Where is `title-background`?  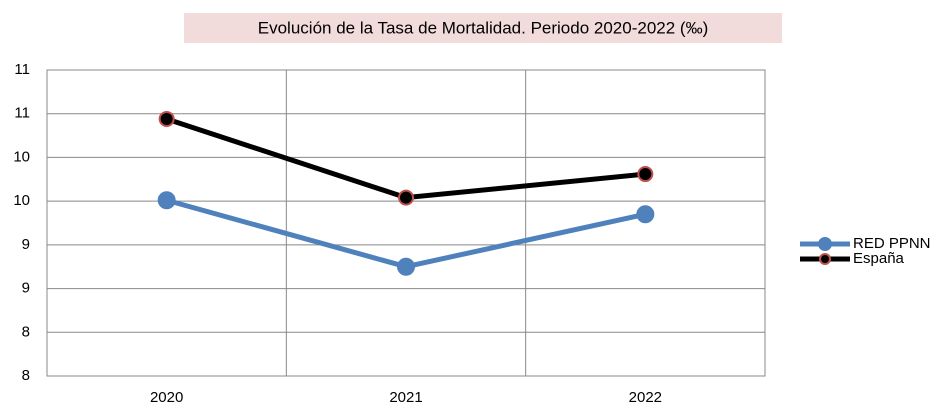
title-background is located at coordinates (483, 28).